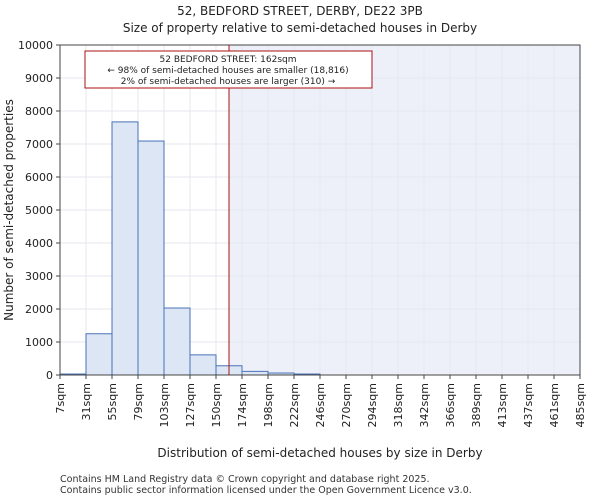 The image size is (600, 500). What do you see at coordinates (450, 405) in the screenshot?
I see `x-tick-label: 366sqm` at bounding box center [450, 405].